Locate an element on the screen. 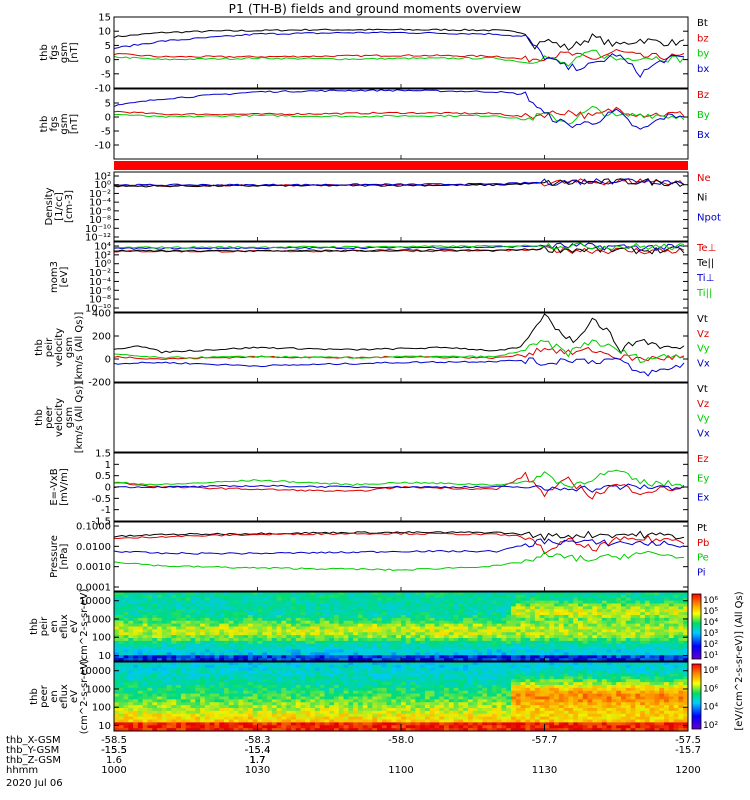 The height and width of the screenshot is (800, 750). y-axis-label: gsm is located at coordinates (64, 123).